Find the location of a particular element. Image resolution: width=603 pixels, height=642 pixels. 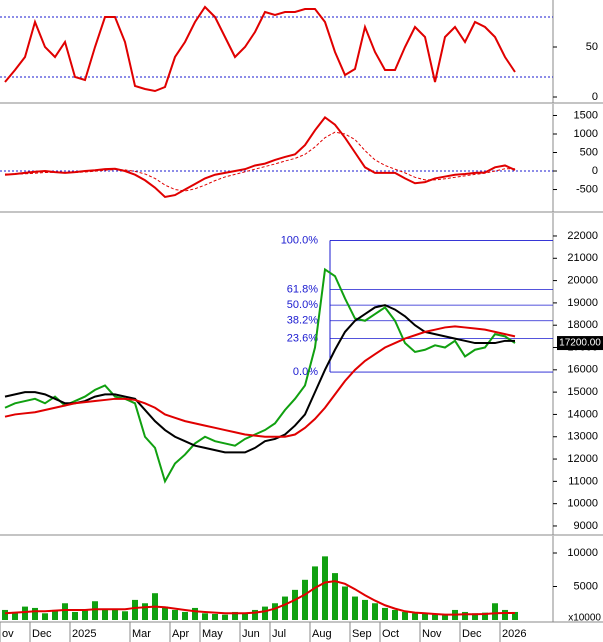

x-tick-label: Jul is located at coordinates (279, 634).